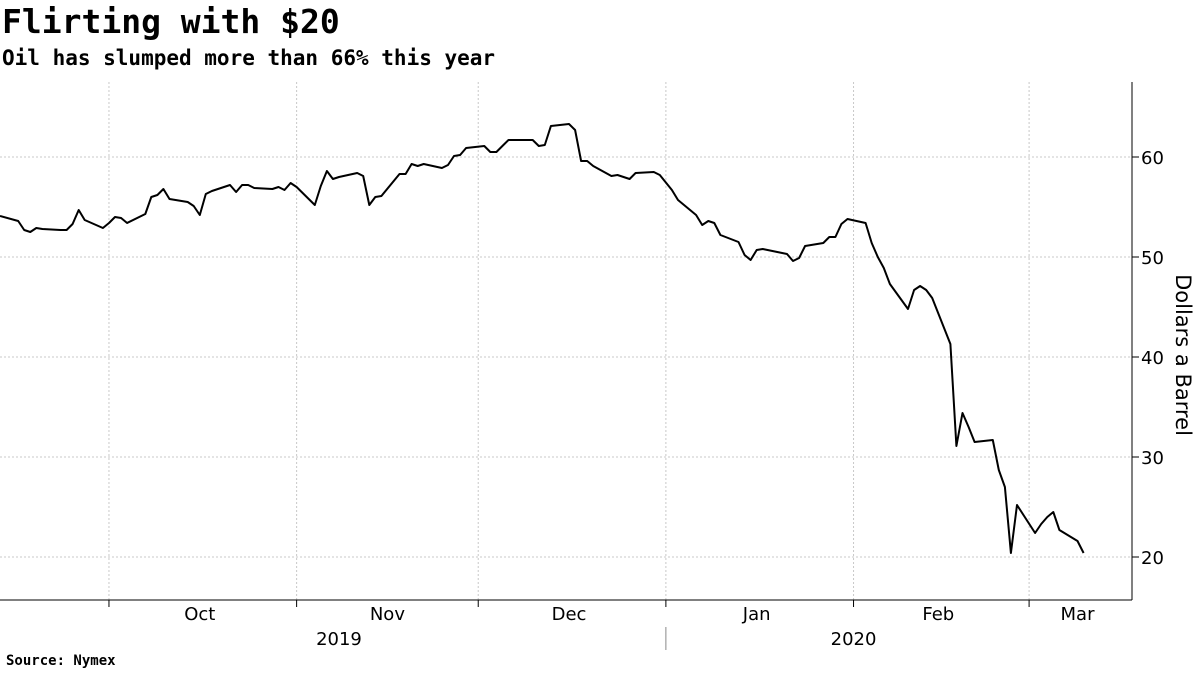 The width and height of the screenshot is (1200, 675). What do you see at coordinates (569, 614) in the screenshot?
I see `x-tick-label: Dec` at bounding box center [569, 614].